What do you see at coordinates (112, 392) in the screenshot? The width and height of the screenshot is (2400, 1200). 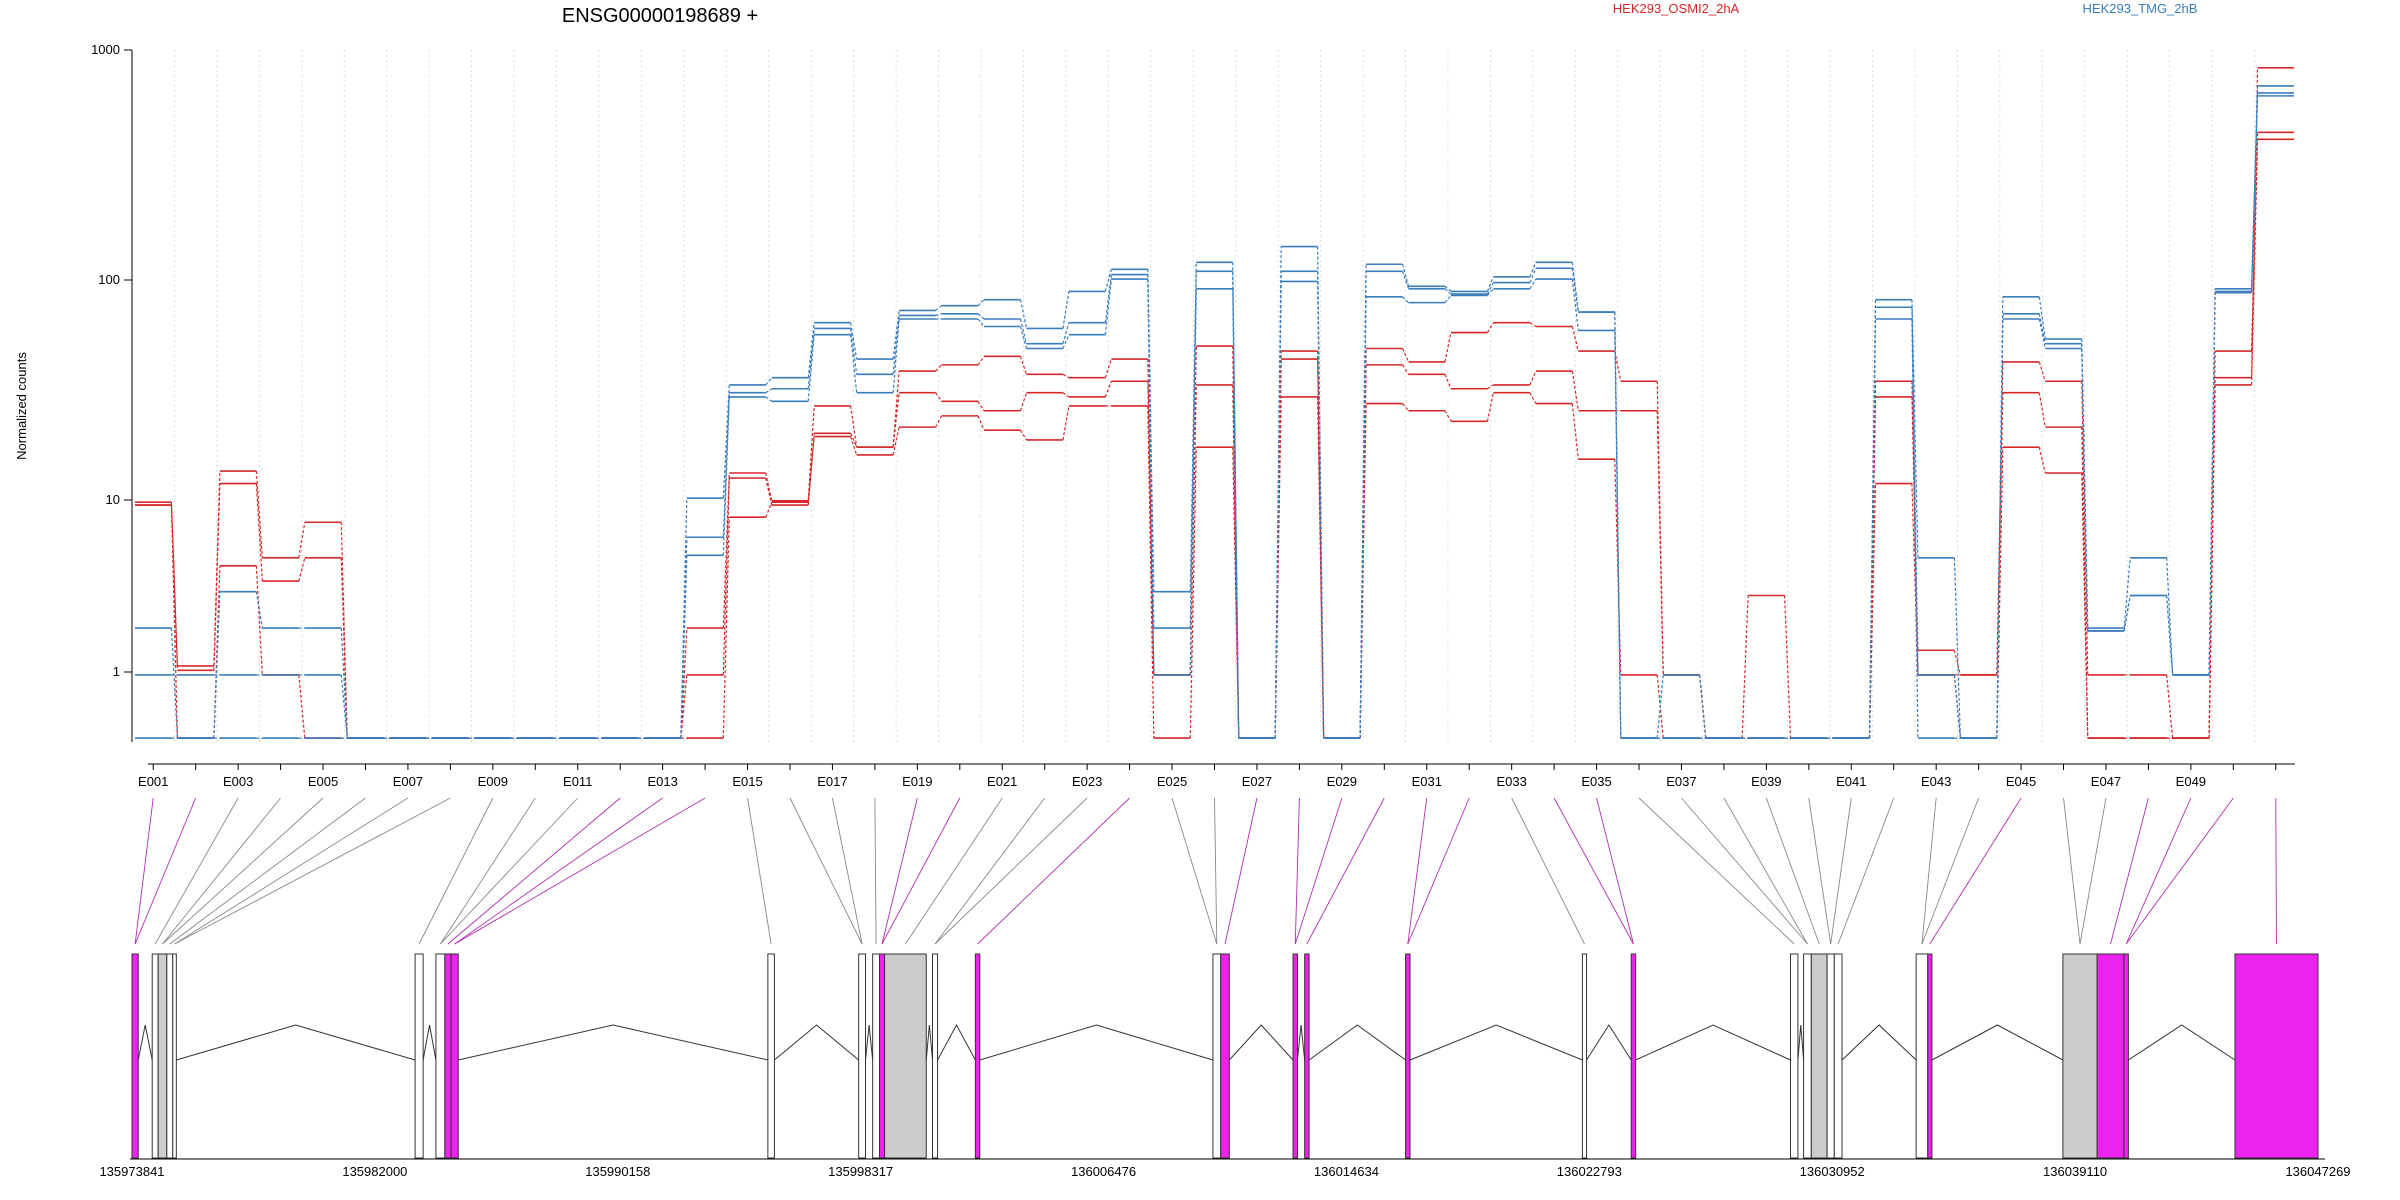 I see `y-axis: 1000 100 10 1` at bounding box center [112, 392].